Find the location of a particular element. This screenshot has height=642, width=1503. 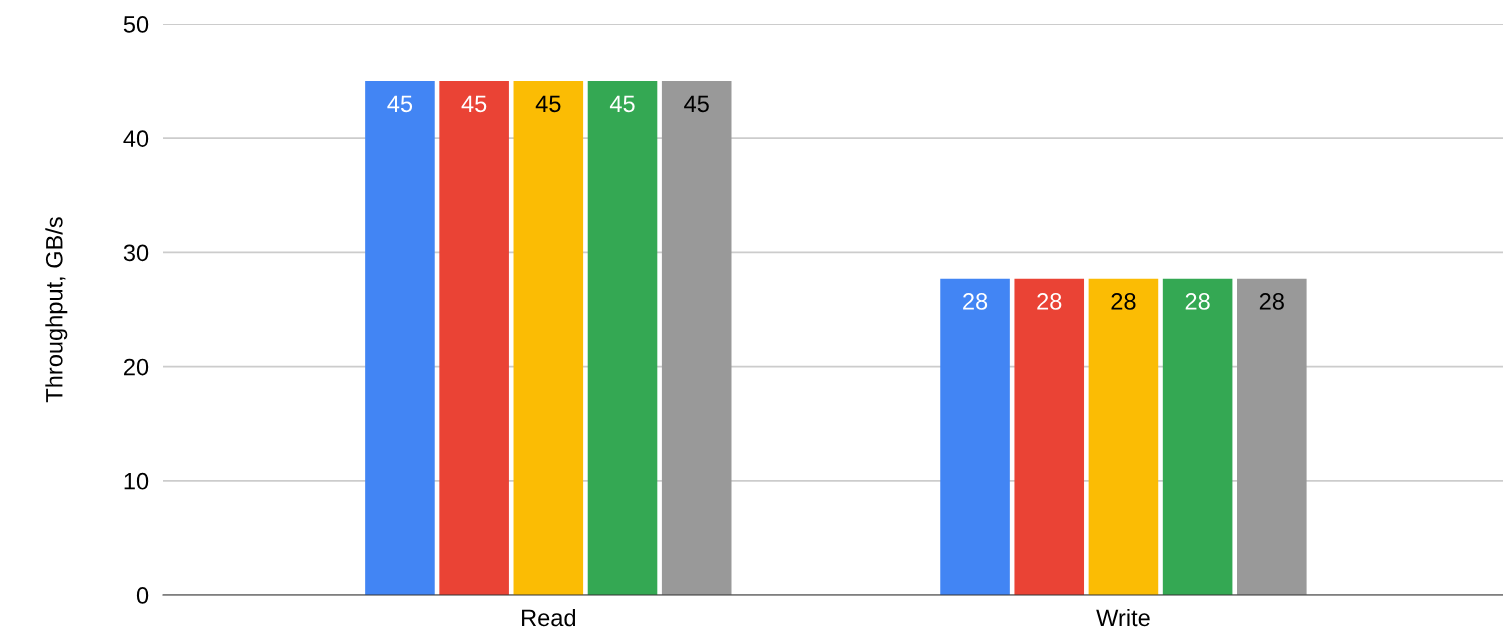

y-tick-label: 50 is located at coordinates (136, 24).